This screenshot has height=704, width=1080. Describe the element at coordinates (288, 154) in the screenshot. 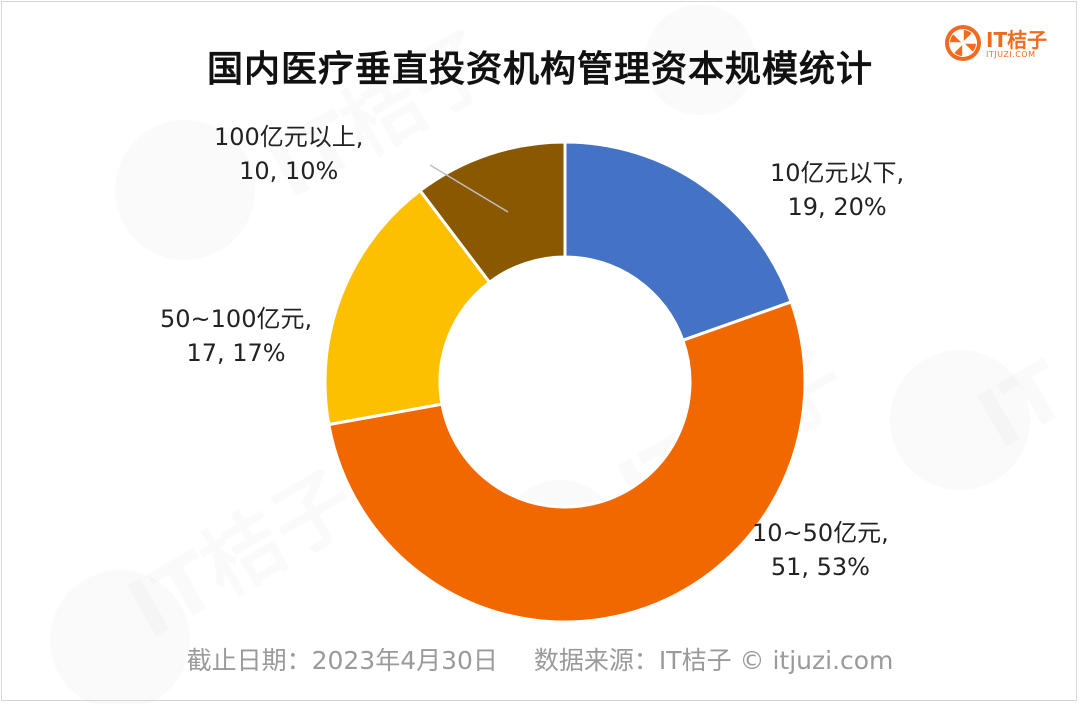

I see `label-100-plus: 100亿元以上, 10, 10%` at that location.